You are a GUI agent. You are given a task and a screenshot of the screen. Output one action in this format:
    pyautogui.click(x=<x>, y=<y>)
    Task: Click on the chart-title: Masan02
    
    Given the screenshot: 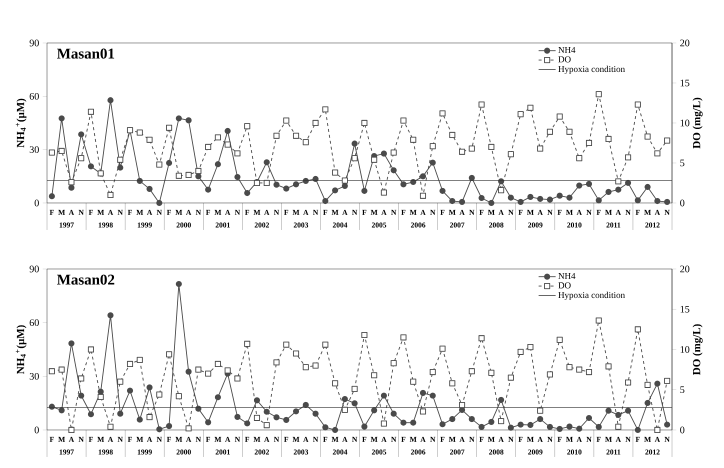 What is the action you would take?
    pyautogui.click(x=85, y=279)
    